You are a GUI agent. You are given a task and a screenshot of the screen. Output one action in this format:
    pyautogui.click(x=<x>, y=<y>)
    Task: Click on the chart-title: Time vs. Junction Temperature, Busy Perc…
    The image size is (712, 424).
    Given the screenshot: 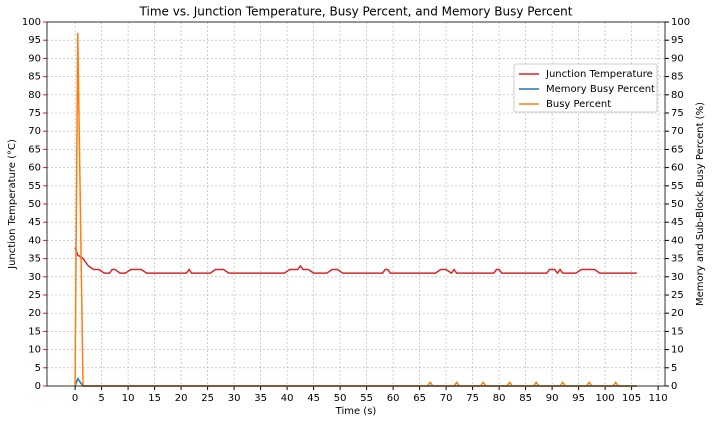 What is the action you would take?
    pyautogui.click(x=356, y=12)
    